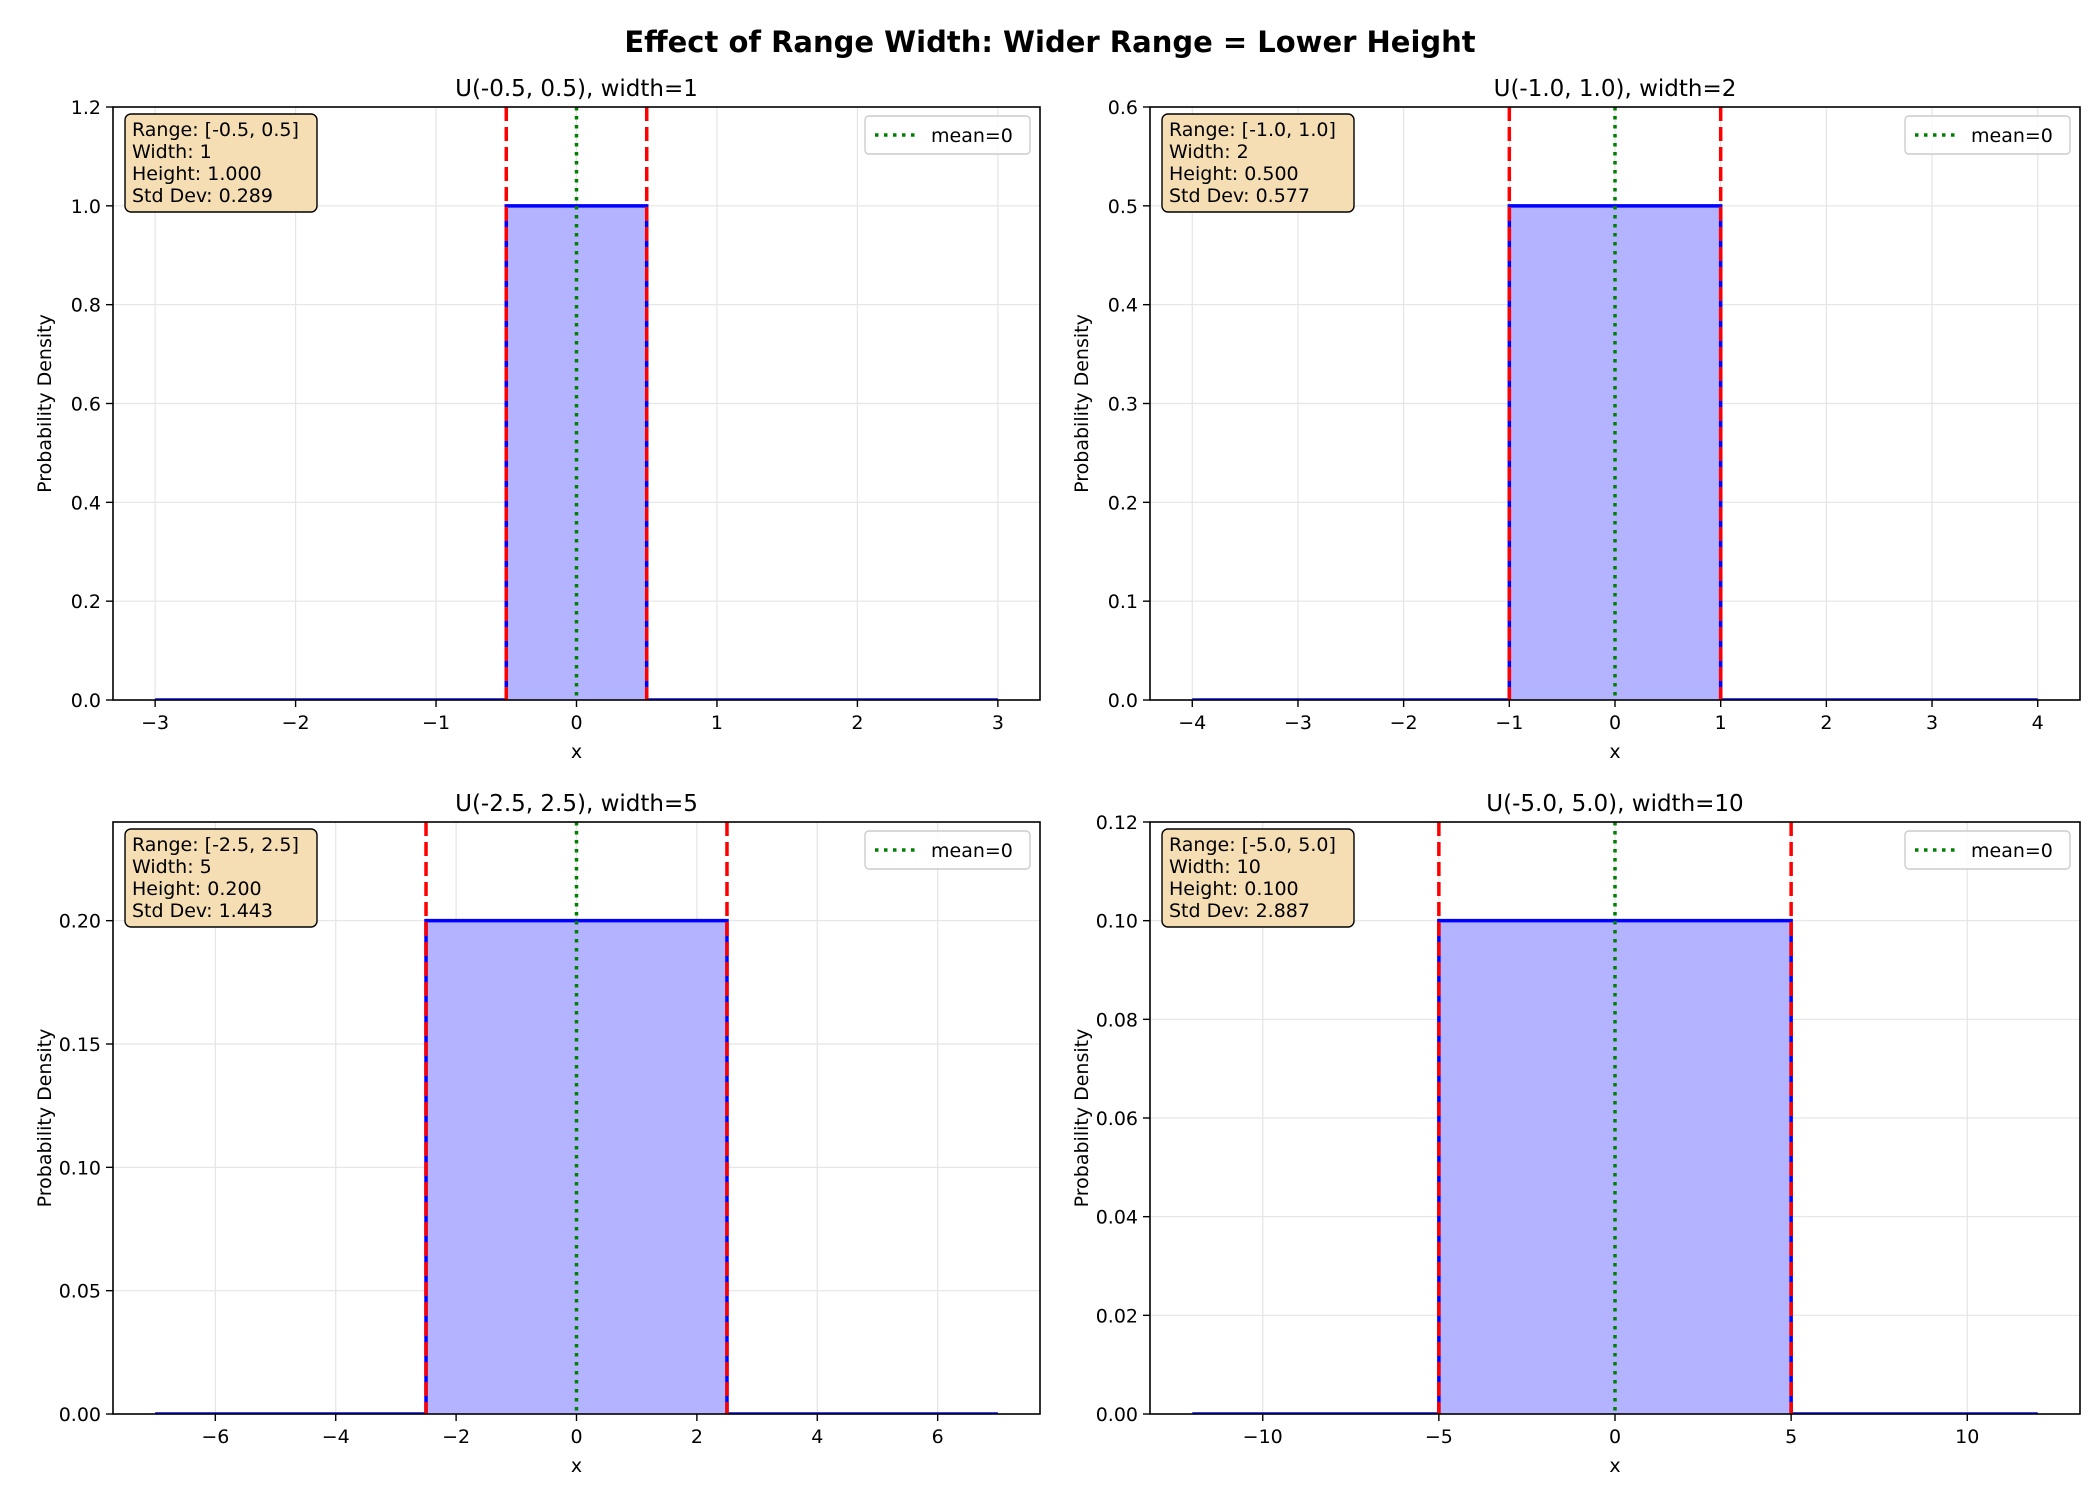  What do you see at coordinates (172, 152) in the screenshot?
I see `info-box-line: Width: 1` at bounding box center [172, 152].